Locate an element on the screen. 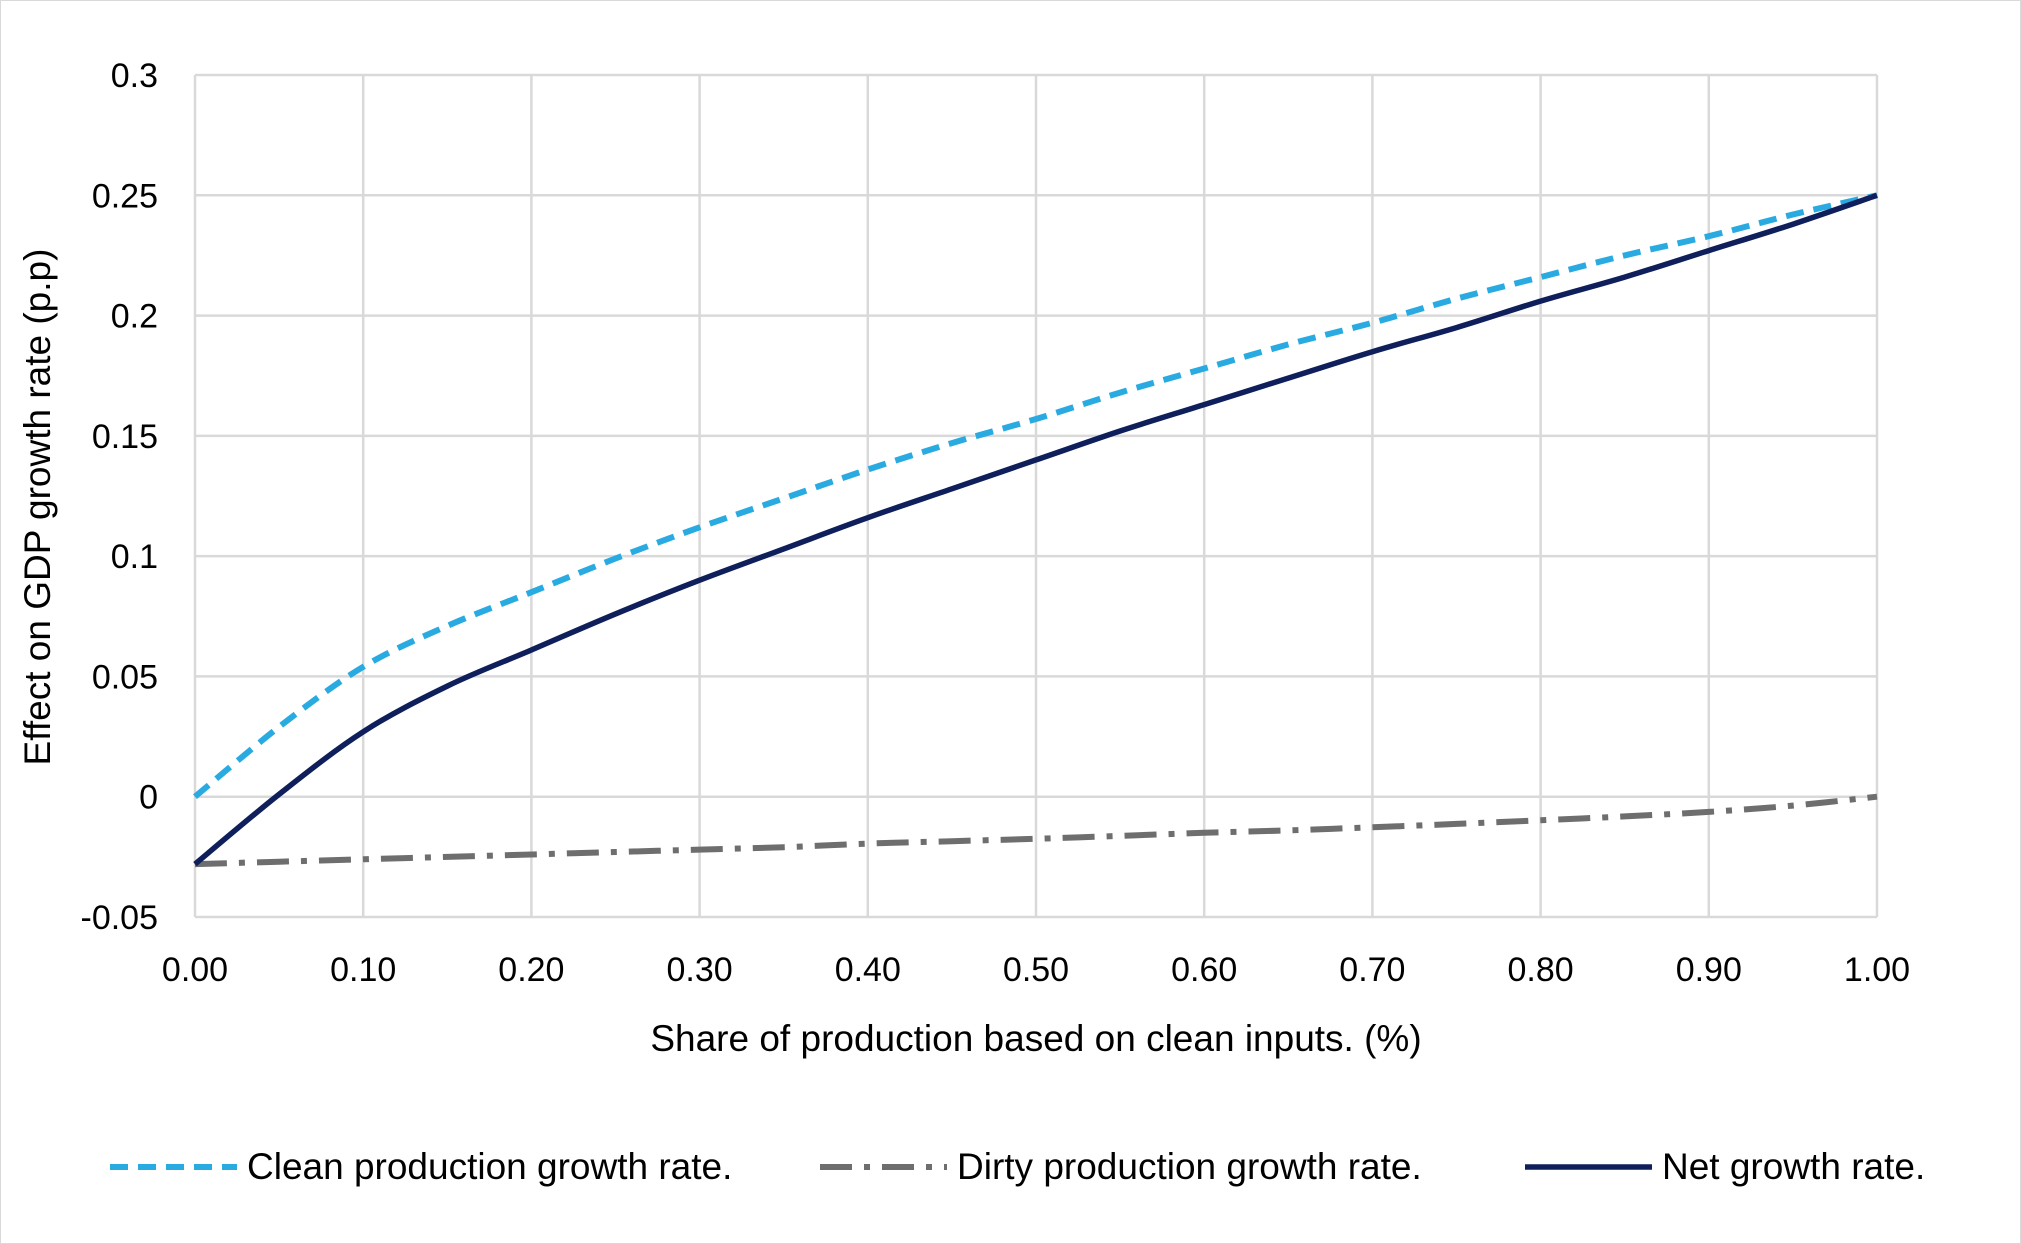 The width and height of the screenshot is (2021, 1244). legend-label: Dirty production growth rate. is located at coordinates (1189, 1166).